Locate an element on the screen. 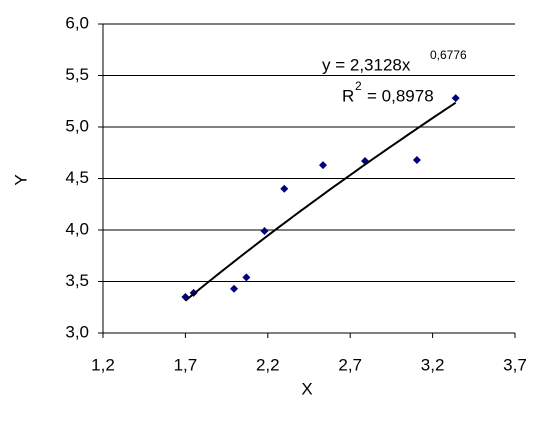 The width and height of the screenshot is (555, 432). trendline-equation: y = 2,3128x is located at coordinates (366, 64).